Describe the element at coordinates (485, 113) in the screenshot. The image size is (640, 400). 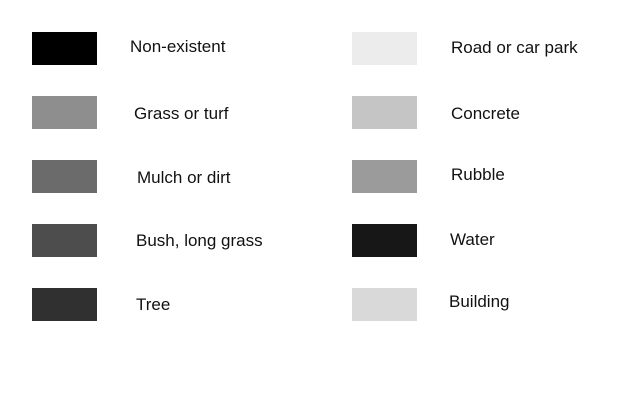
I see `legend-label-concrete: Concrete` at that location.